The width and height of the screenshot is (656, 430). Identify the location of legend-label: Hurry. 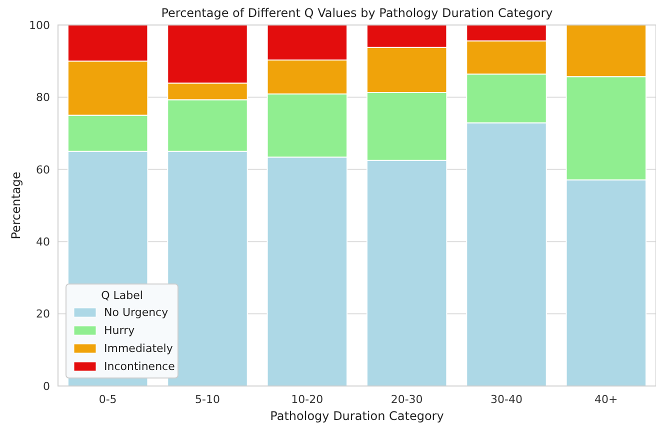
(120, 330).